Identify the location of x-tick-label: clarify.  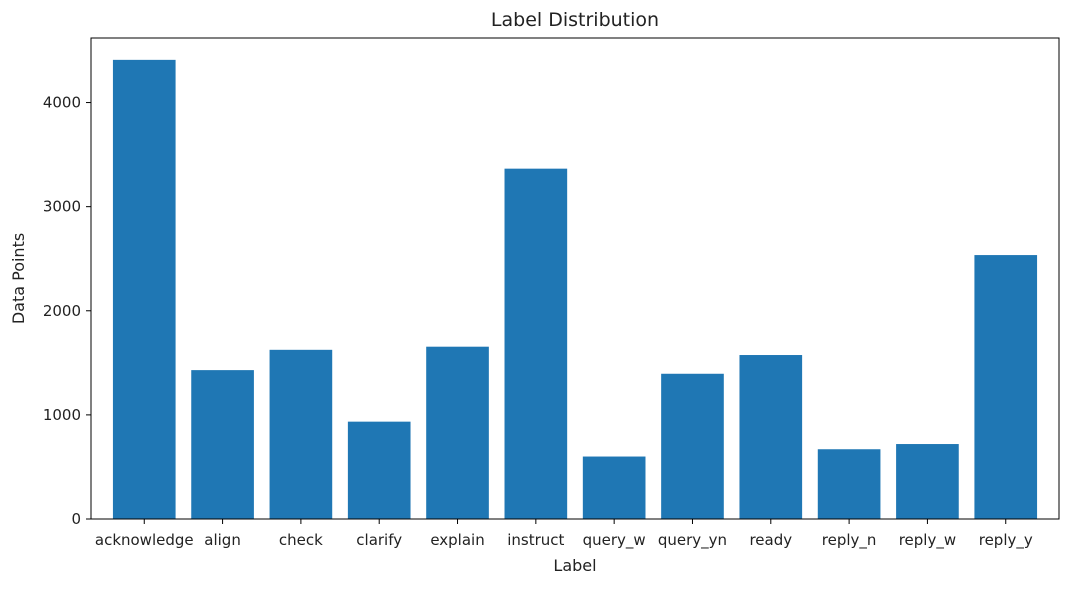
(379, 540).